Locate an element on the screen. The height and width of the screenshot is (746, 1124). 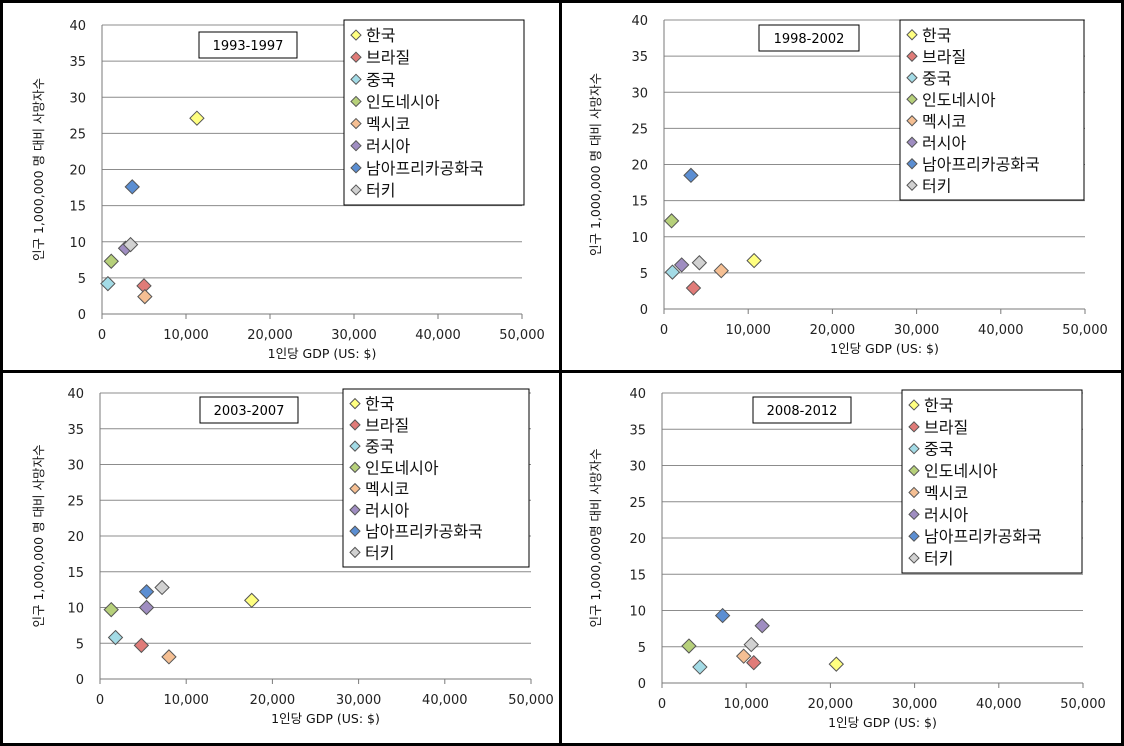
x-tick-label: 30,000 is located at coordinates (915, 704).